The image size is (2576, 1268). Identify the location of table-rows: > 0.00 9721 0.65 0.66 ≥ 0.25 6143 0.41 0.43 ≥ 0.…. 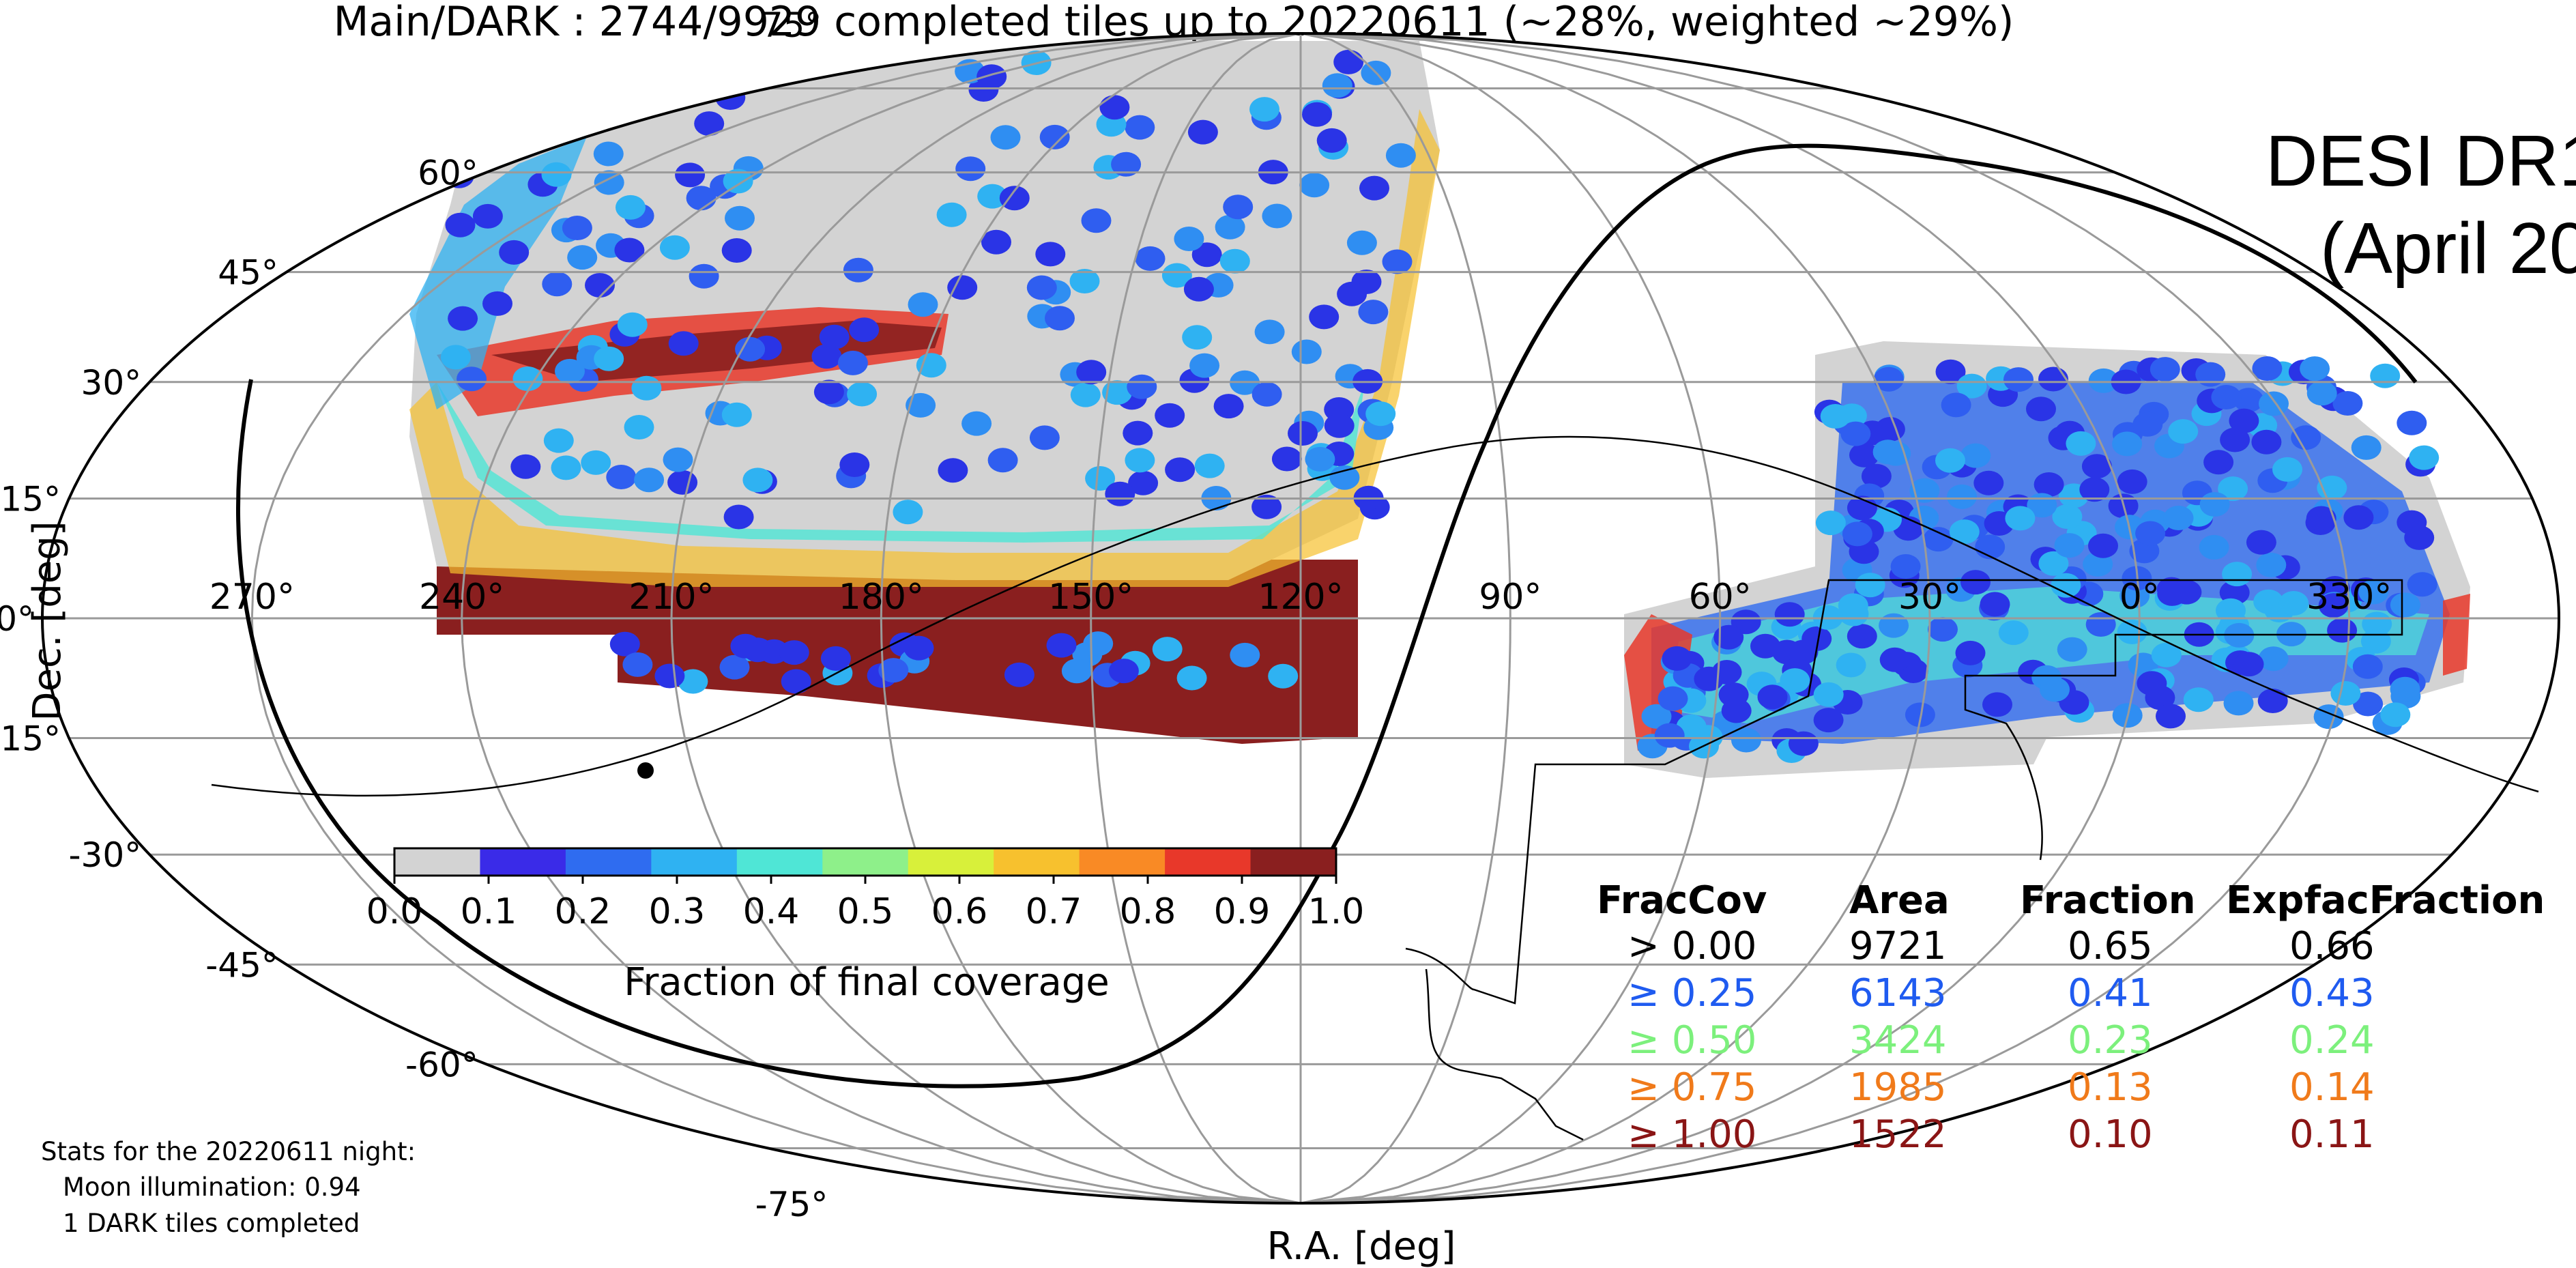
(2001, 1040).